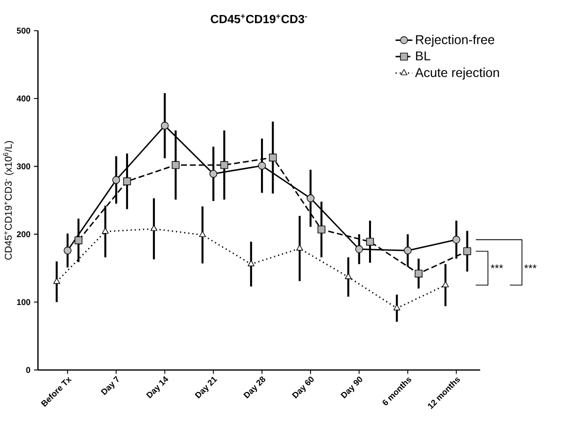 This screenshot has width=582, height=439. Describe the element at coordinates (457, 74) in the screenshot. I see `legend-label: Acute rejection` at that location.